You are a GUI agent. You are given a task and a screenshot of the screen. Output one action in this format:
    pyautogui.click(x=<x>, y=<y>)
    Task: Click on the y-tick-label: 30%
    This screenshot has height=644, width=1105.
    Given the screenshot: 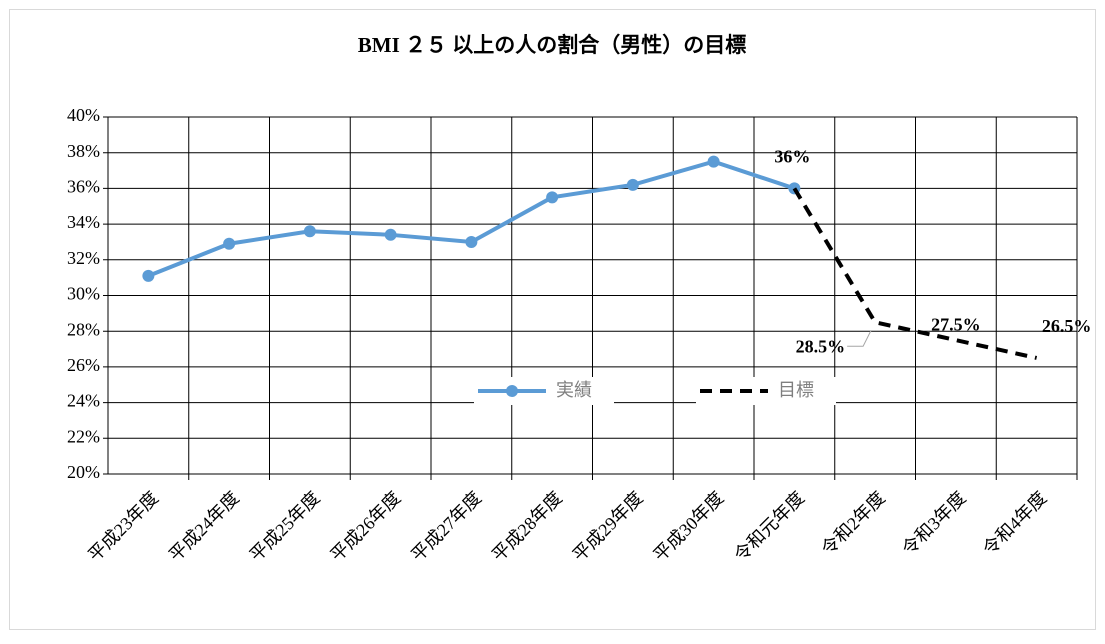 What is the action you would take?
    pyautogui.click(x=83, y=294)
    